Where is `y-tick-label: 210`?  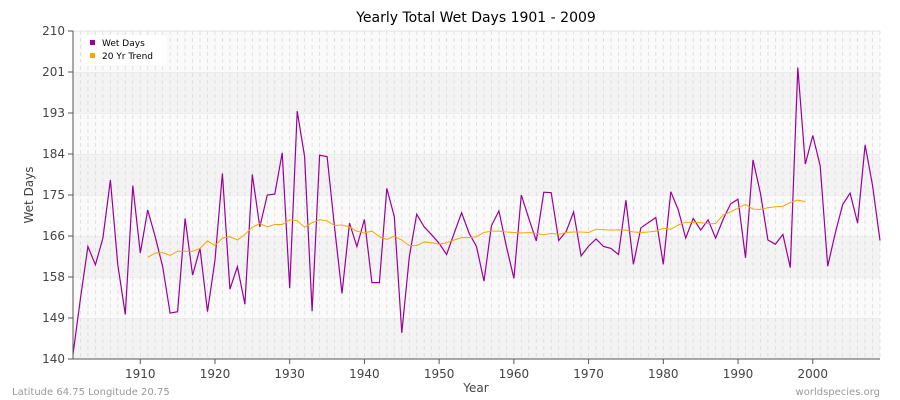 y-tick-label: 210 is located at coordinates (53, 31).